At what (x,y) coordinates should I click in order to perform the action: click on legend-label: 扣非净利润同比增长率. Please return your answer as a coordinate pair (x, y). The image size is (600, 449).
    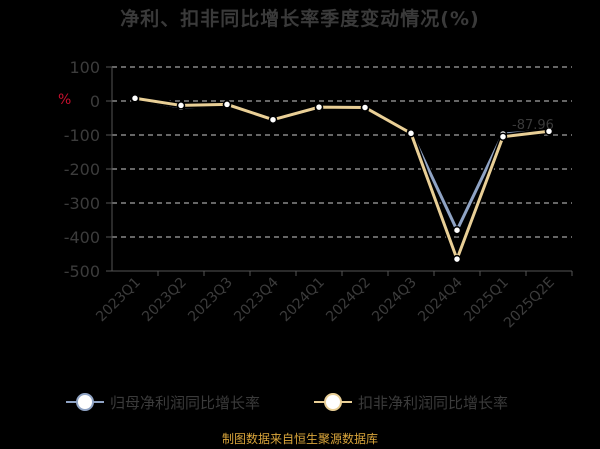
    Looking at the image, I should click on (433, 402).